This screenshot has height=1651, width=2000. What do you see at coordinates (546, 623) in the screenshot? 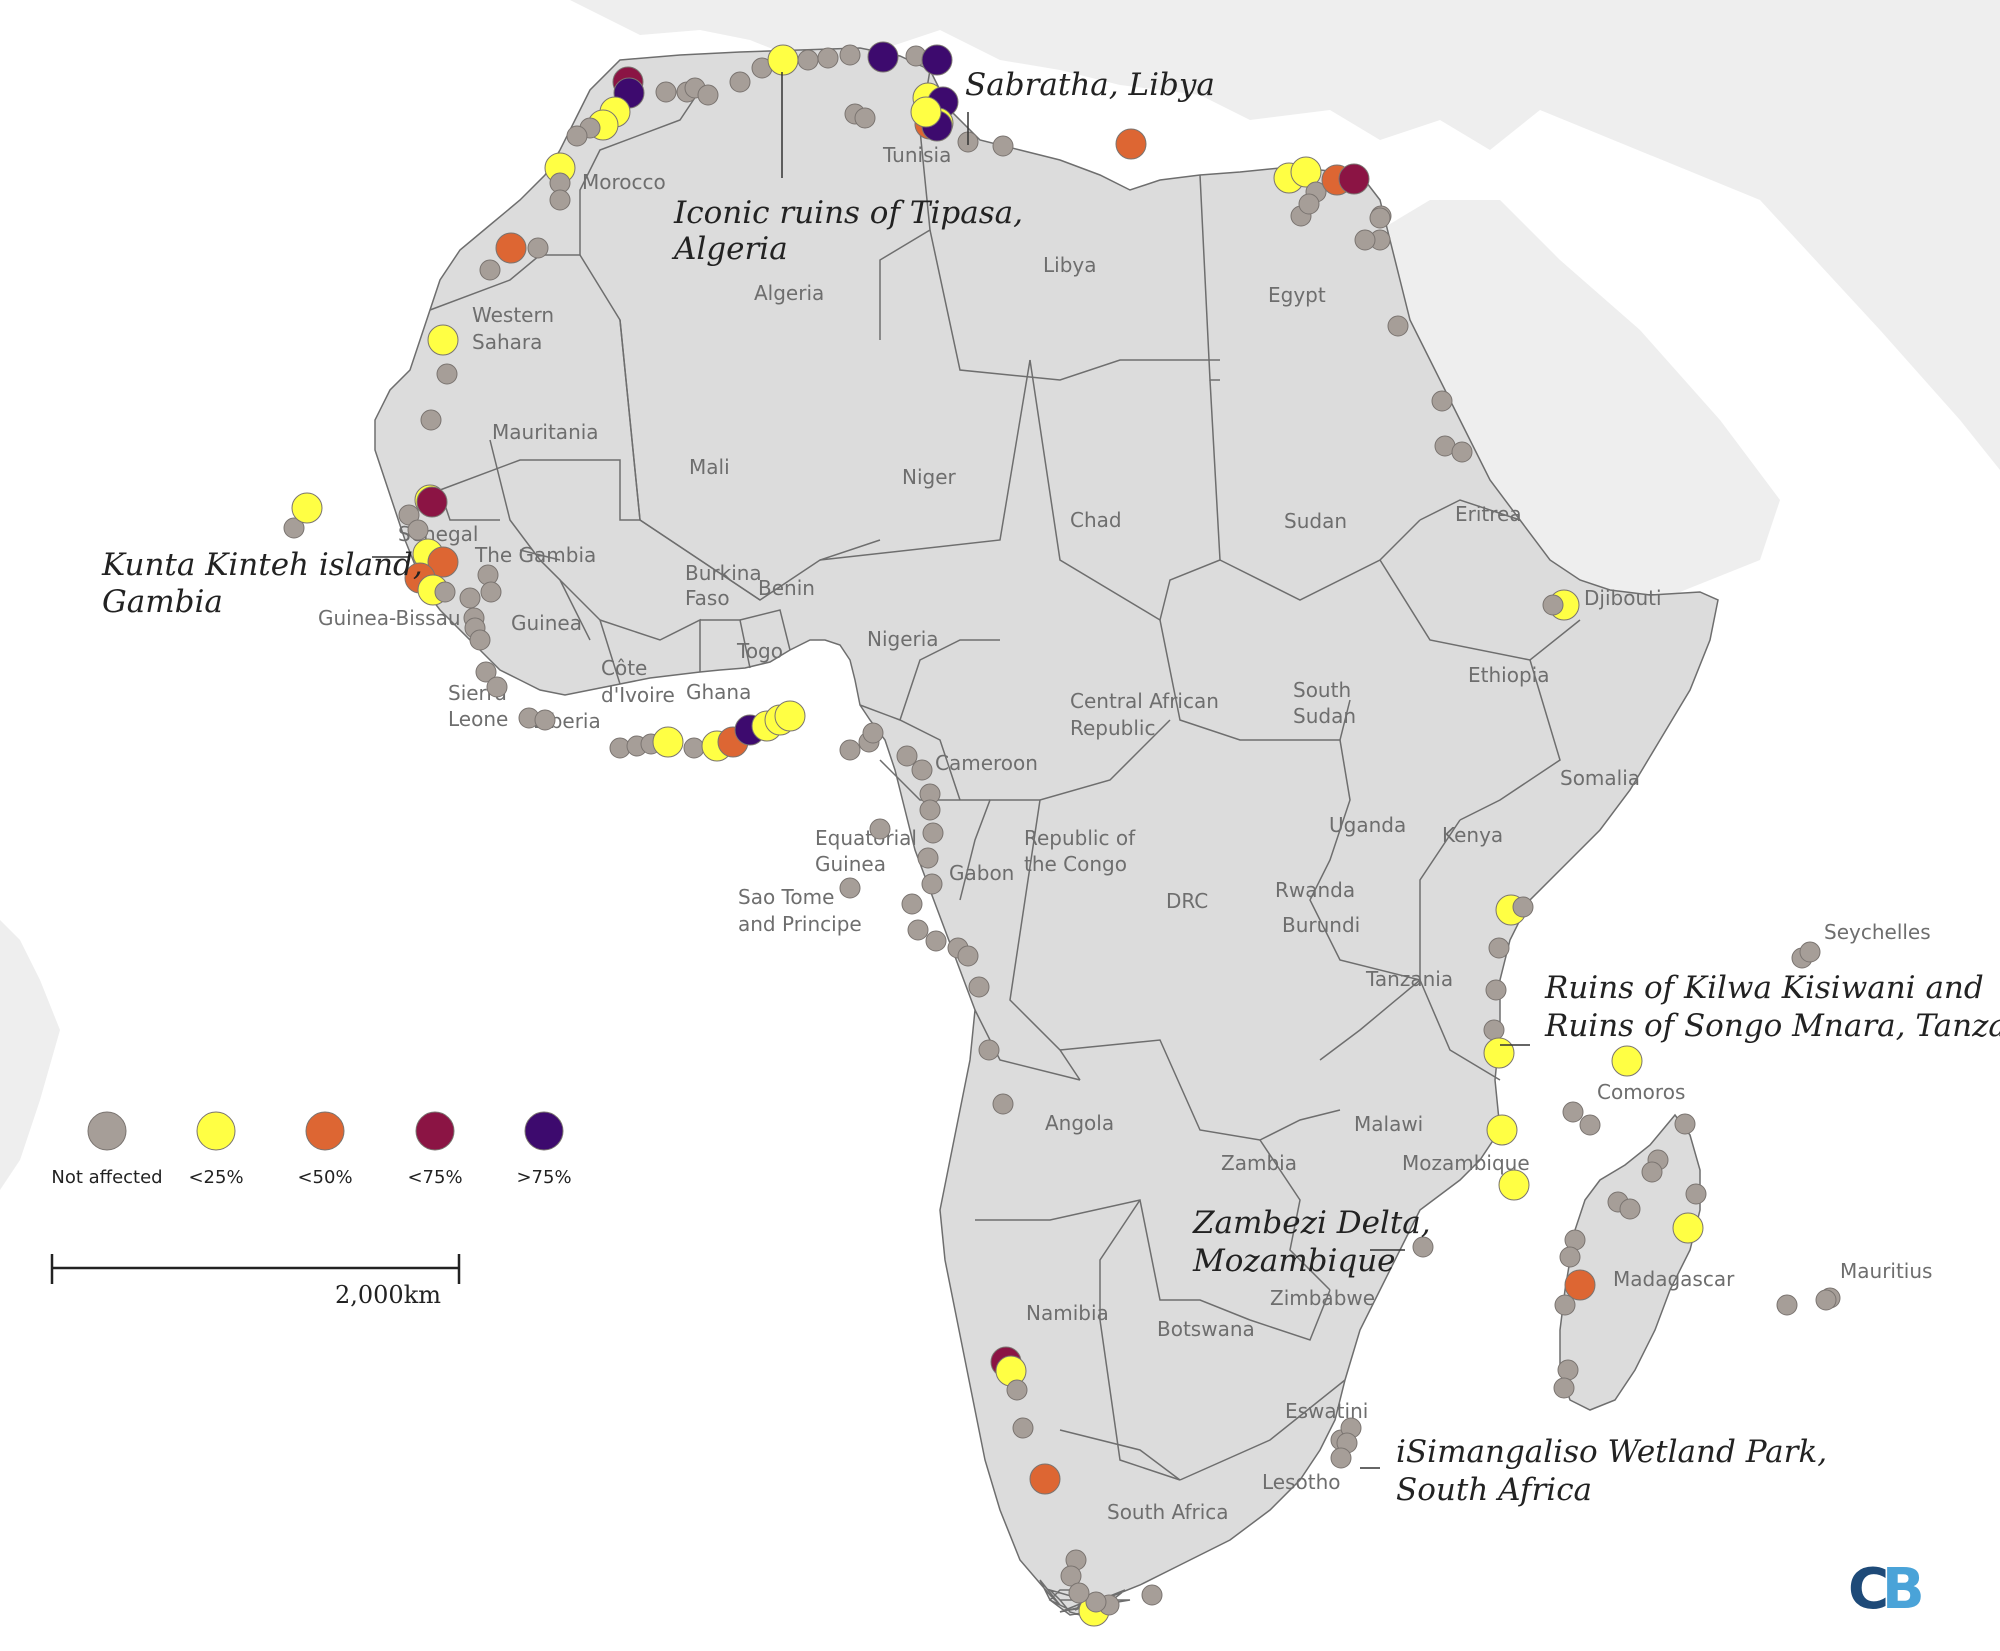
I see `country-label-guinea: Guinea` at bounding box center [546, 623].